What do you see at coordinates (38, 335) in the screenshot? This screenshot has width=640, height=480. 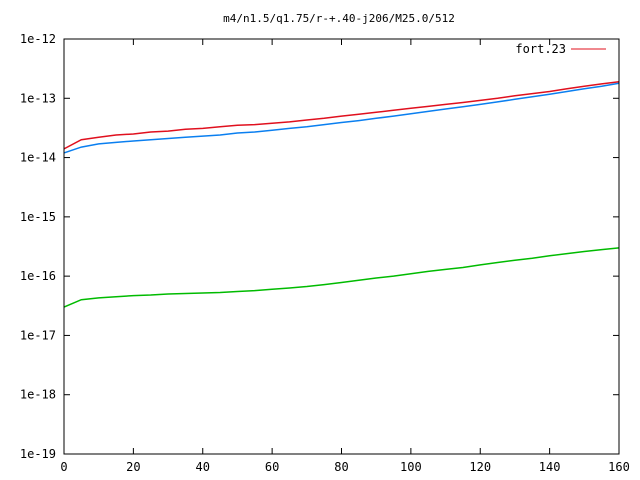 I see `y-tick-label: 1e-17` at bounding box center [38, 335].